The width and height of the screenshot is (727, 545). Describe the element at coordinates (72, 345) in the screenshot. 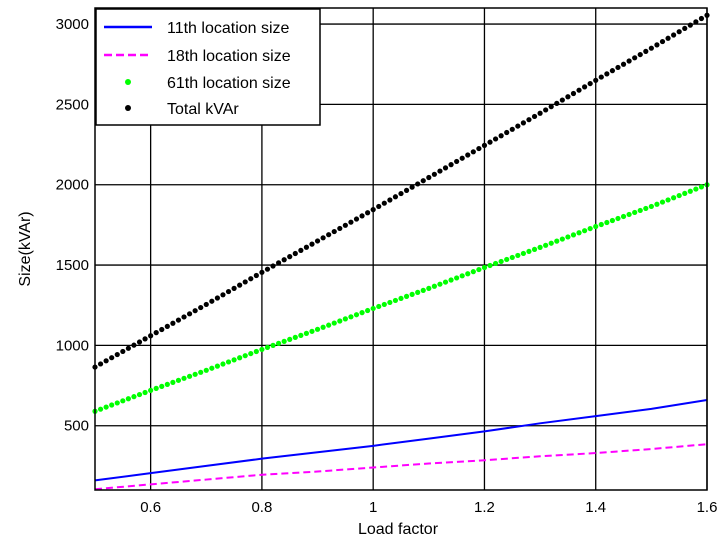

I see `y-tick-label: 1000` at that location.